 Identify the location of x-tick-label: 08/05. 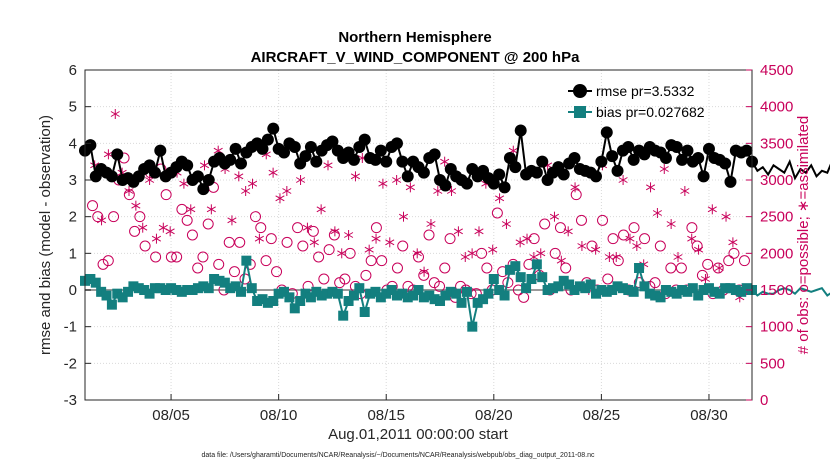
(171, 415).